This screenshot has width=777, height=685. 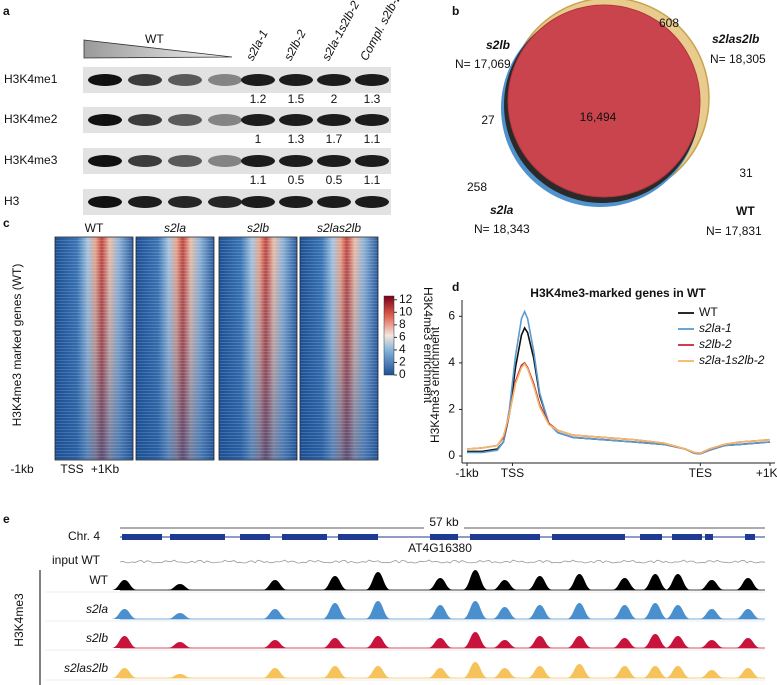 I want to click on panel-label: c, so click(x=6, y=223).